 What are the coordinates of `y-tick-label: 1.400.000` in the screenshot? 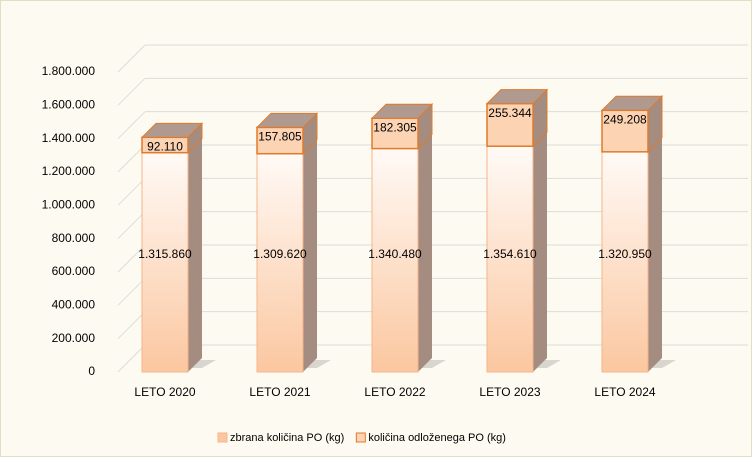 It's located at (69, 138).